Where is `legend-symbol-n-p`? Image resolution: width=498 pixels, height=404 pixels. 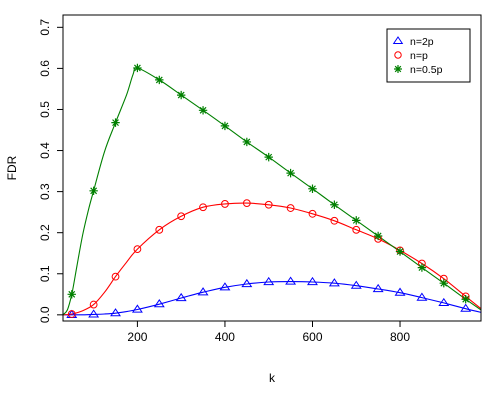
legend-symbol-n-p is located at coordinates (398, 55).